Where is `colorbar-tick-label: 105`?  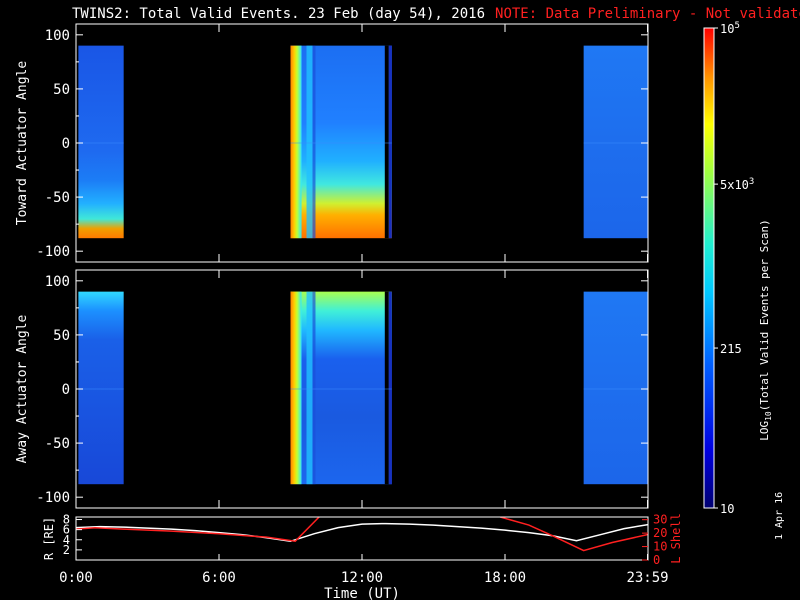 colorbar-tick-label: 105 is located at coordinates (730, 28).